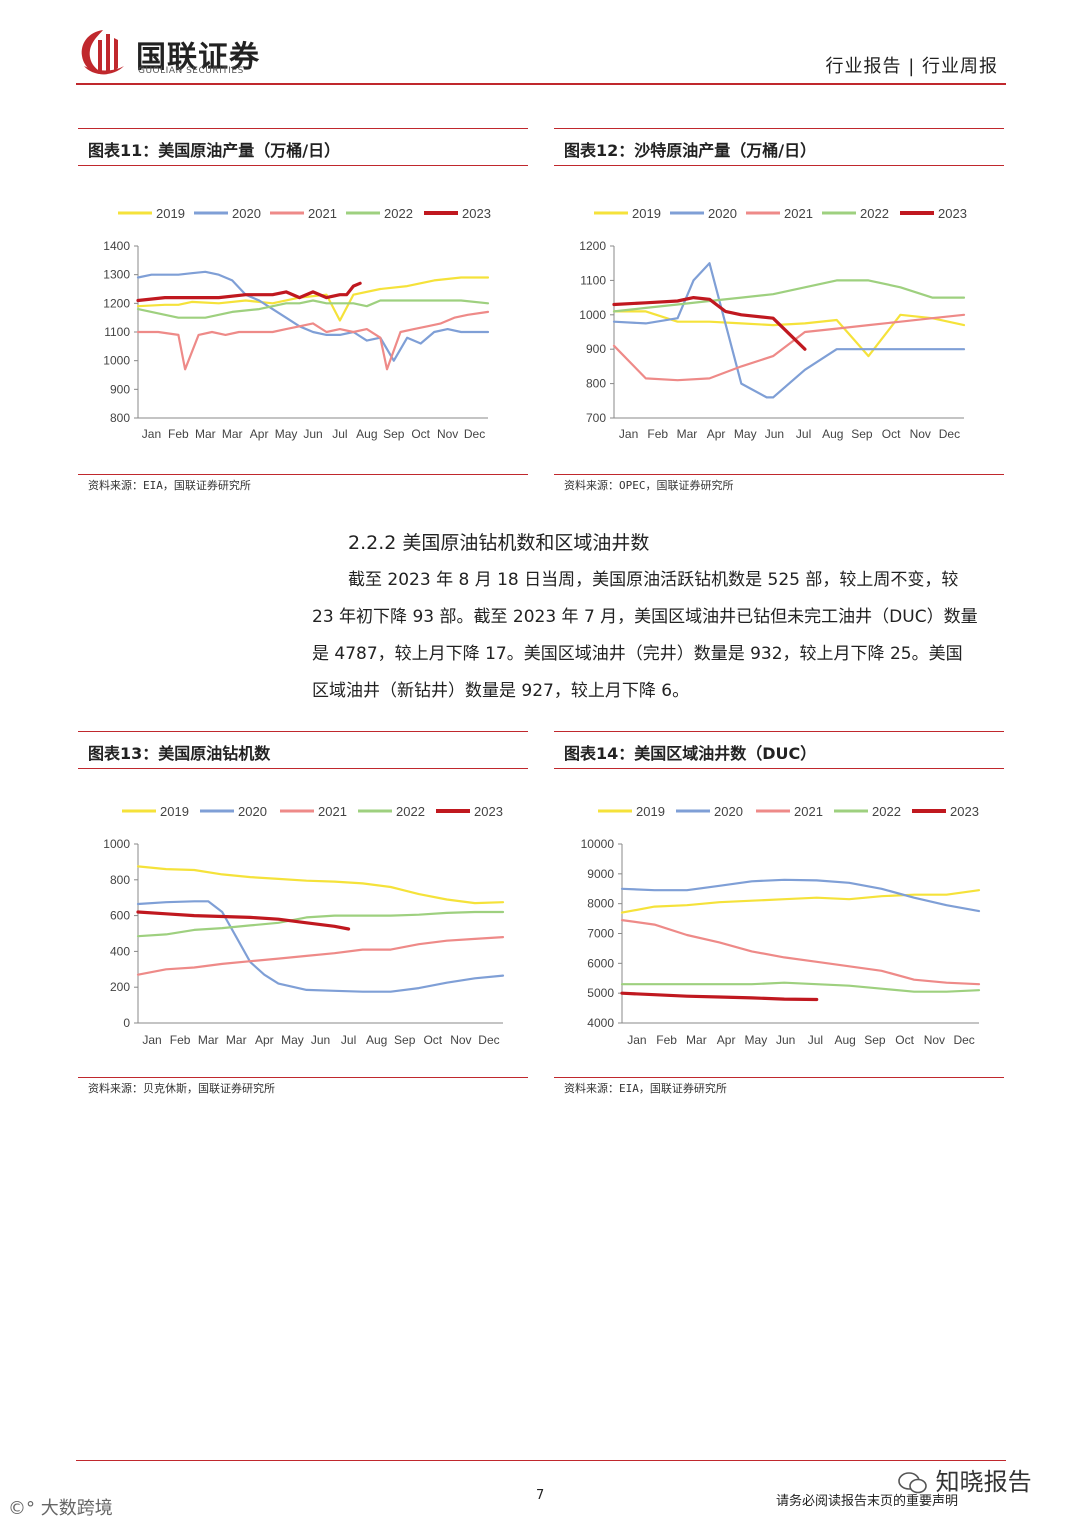  What do you see at coordinates (911, 66) in the screenshot?
I see `report-type: 行业报告 | 行业周报` at bounding box center [911, 66].